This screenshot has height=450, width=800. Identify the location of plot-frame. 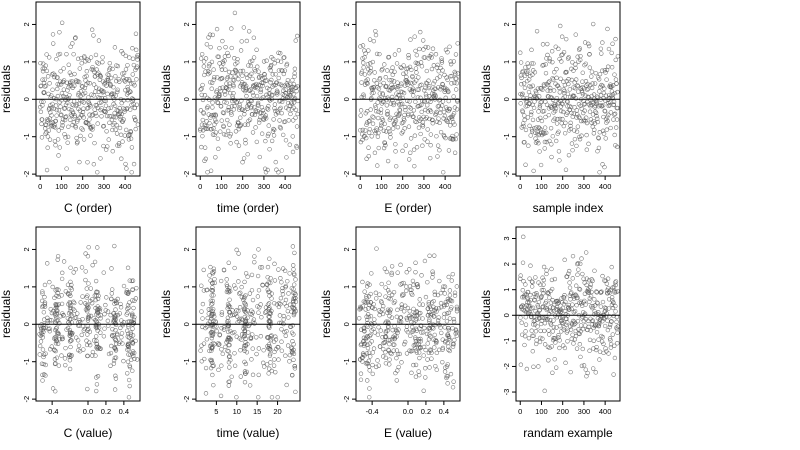
(568, 314).